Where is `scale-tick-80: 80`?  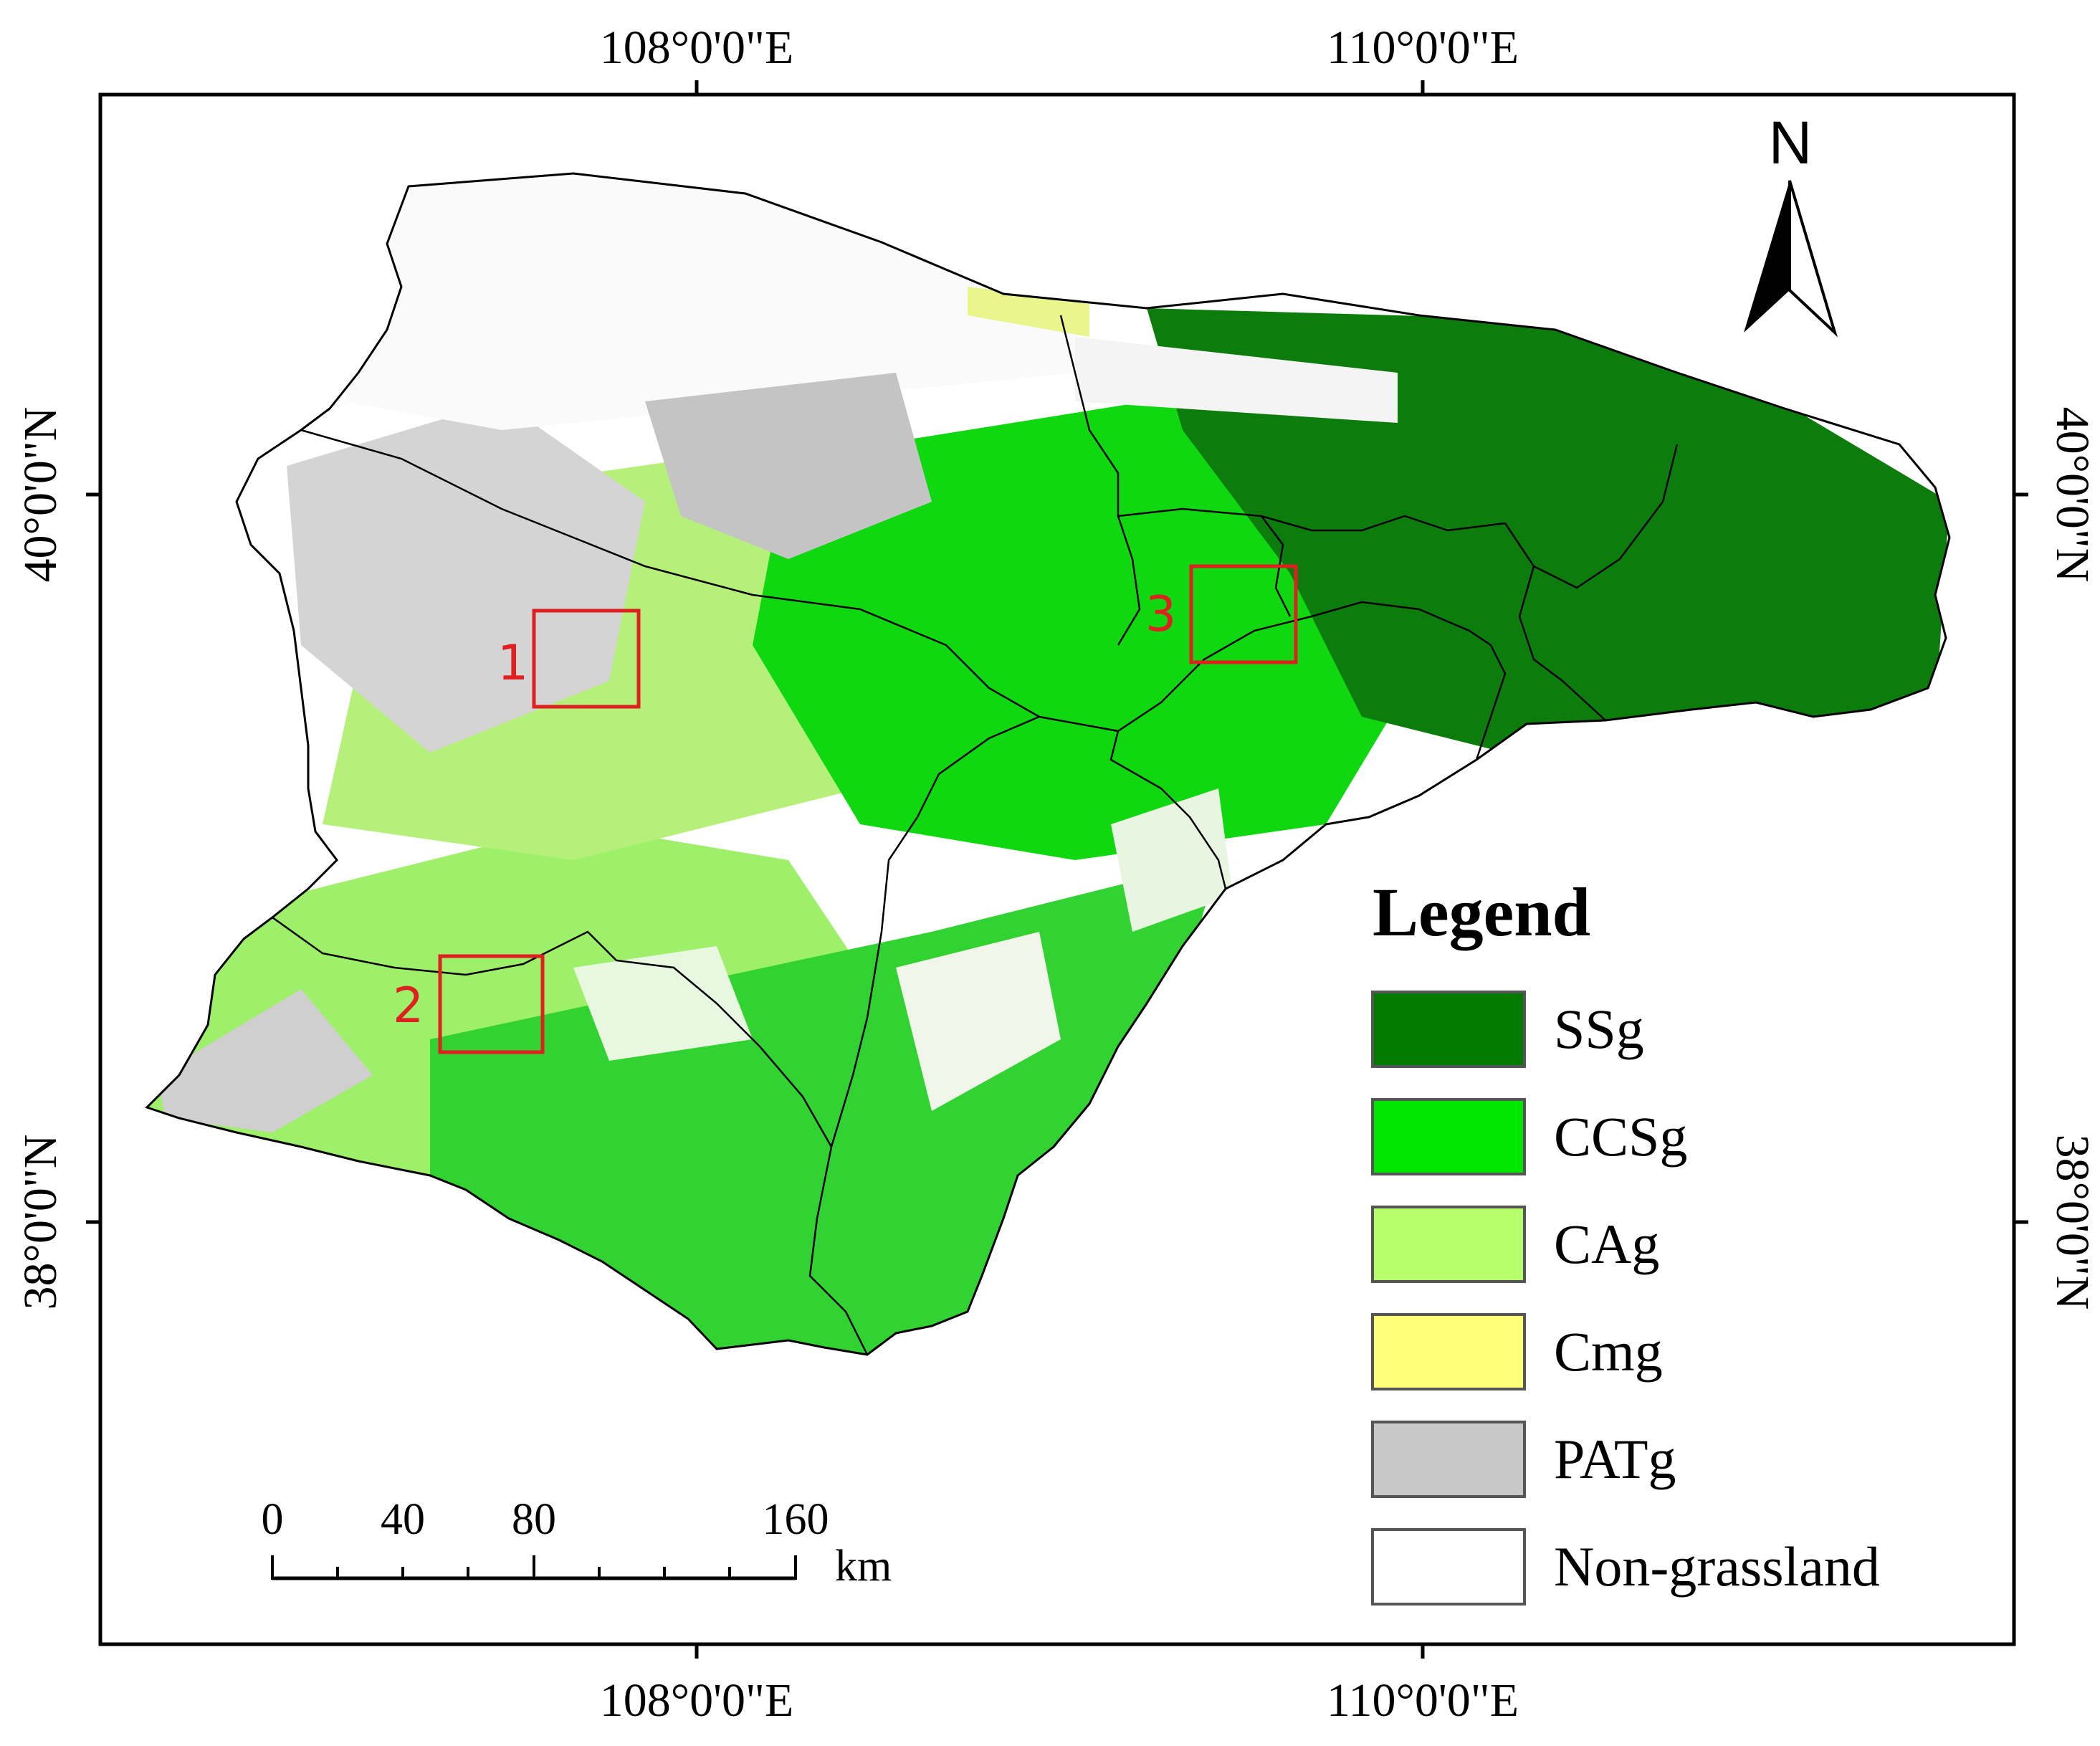
scale-tick-80: 80 is located at coordinates (534, 1519).